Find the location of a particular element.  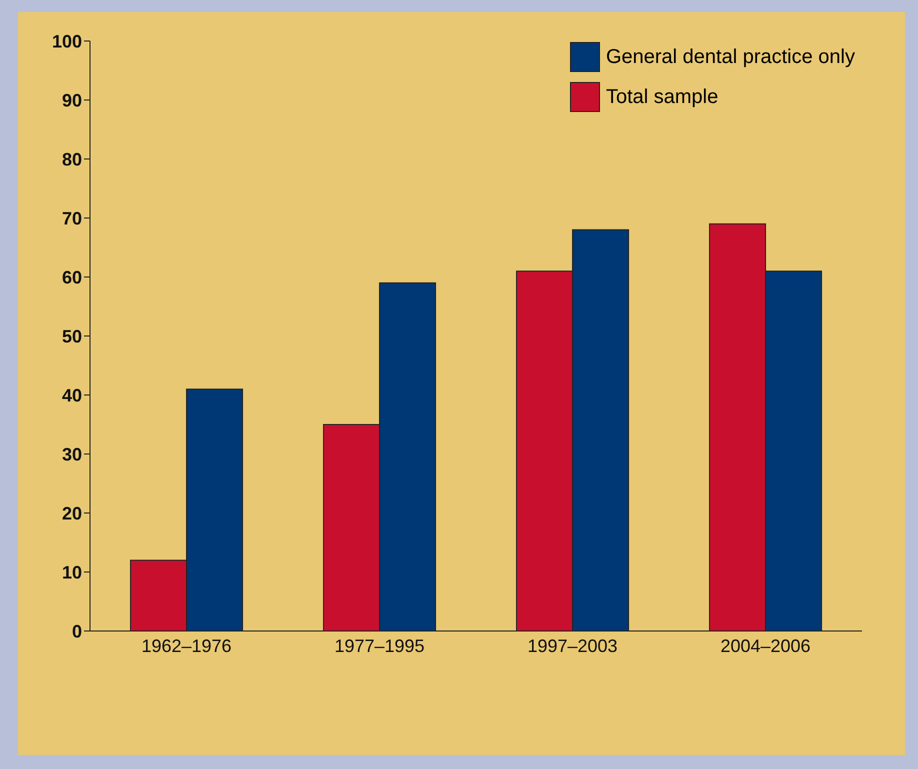

legend-label: Total sample is located at coordinates (662, 97).